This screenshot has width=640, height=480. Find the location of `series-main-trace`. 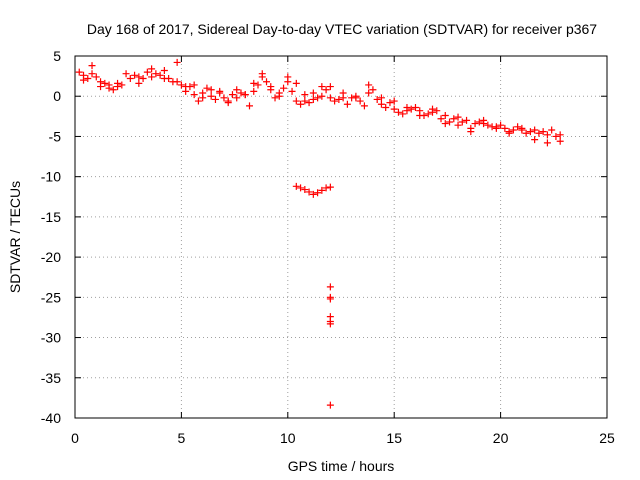

series-main-trace is located at coordinates (319, 99).